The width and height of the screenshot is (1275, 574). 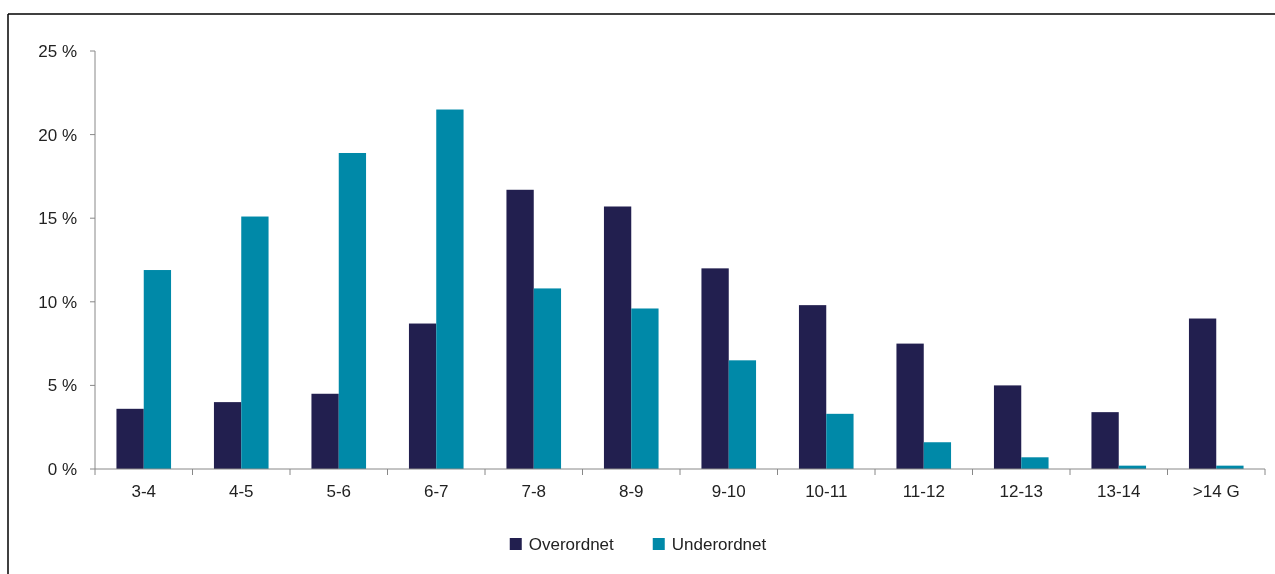 I want to click on x-tick-label: 3-4, so click(x=144, y=491).